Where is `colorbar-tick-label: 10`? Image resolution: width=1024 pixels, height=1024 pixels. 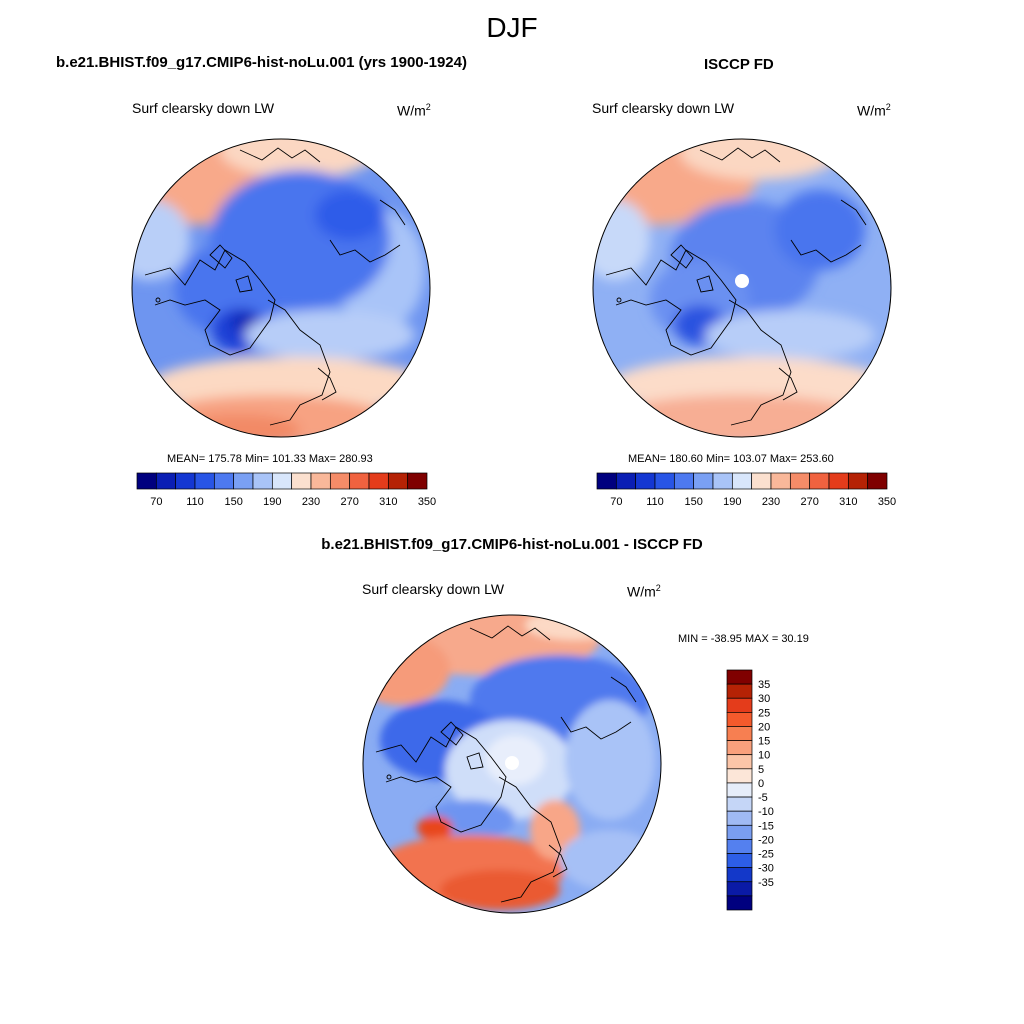 colorbar-tick-label: 10 is located at coordinates (764, 756).